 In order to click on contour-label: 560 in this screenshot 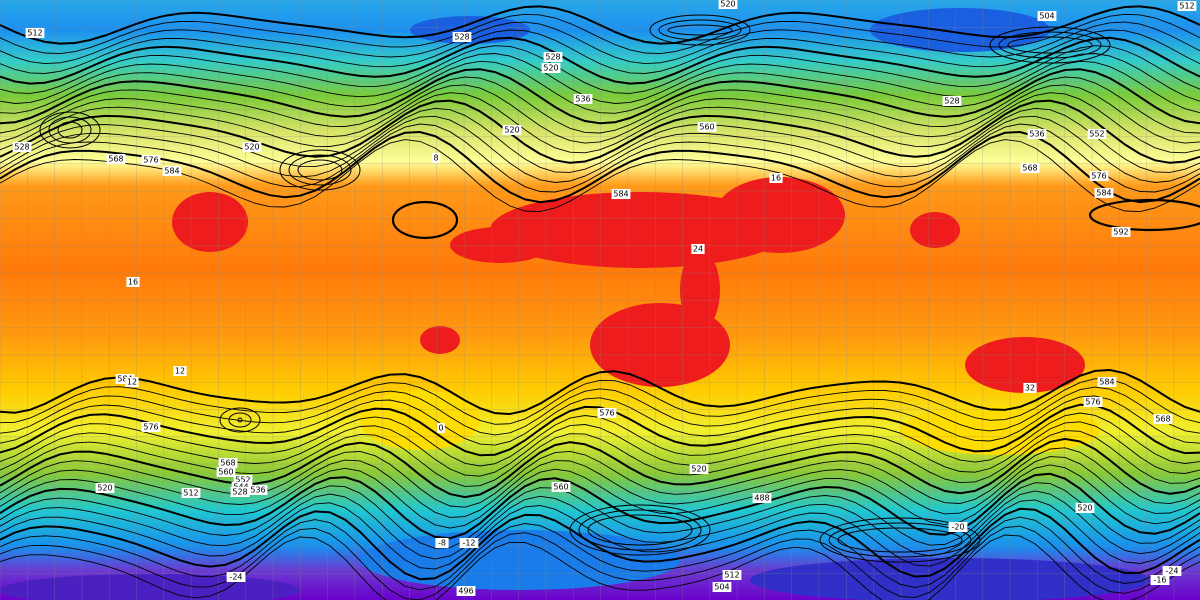, I will do `click(706, 127)`.